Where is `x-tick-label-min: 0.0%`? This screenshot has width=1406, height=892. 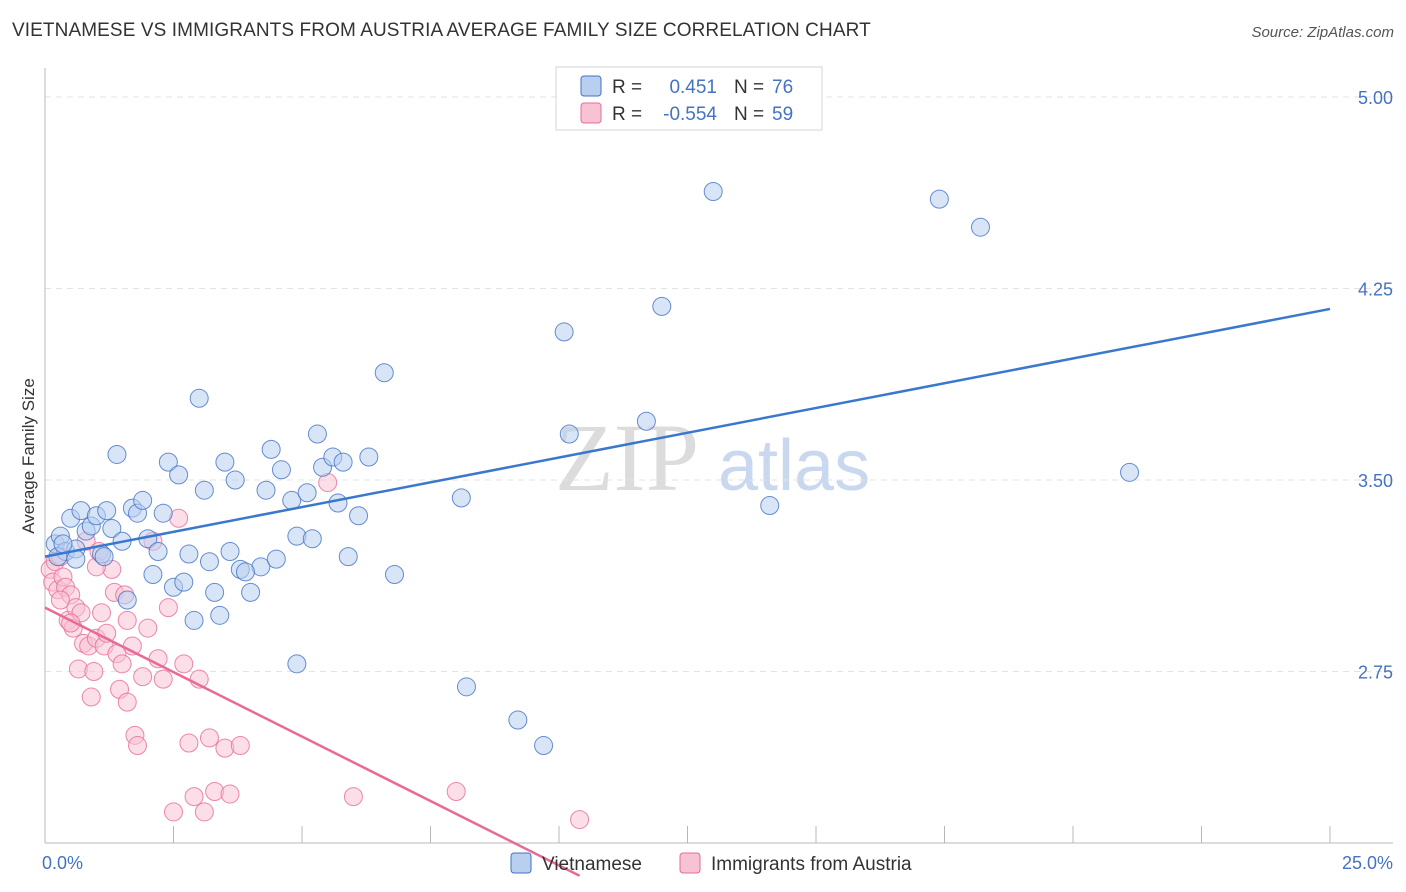
x-tick-label-min: 0.0% is located at coordinates (62, 863).